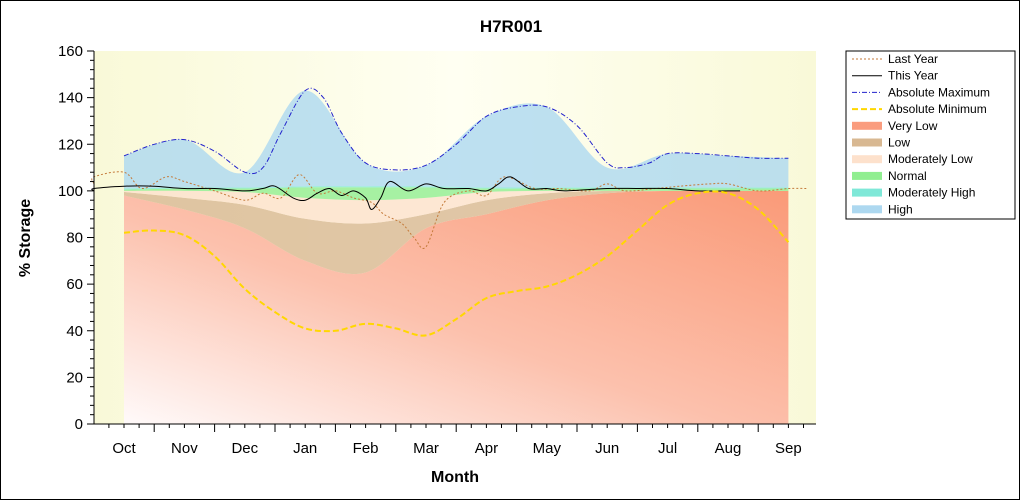 The image size is (1020, 500). I want to click on series-this-year, so click(416, 193).